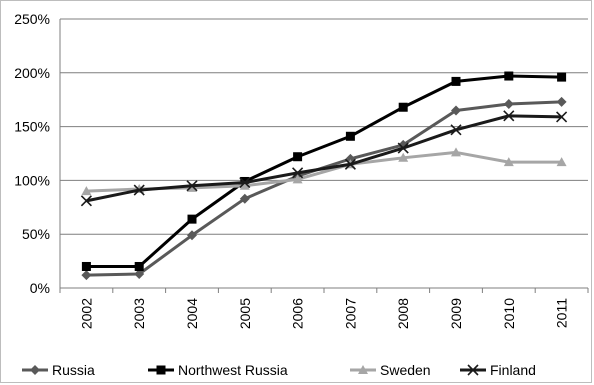 The height and width of the screenshot is (385, 594). I want to click on legend-item: Finland, so click(498, 370).